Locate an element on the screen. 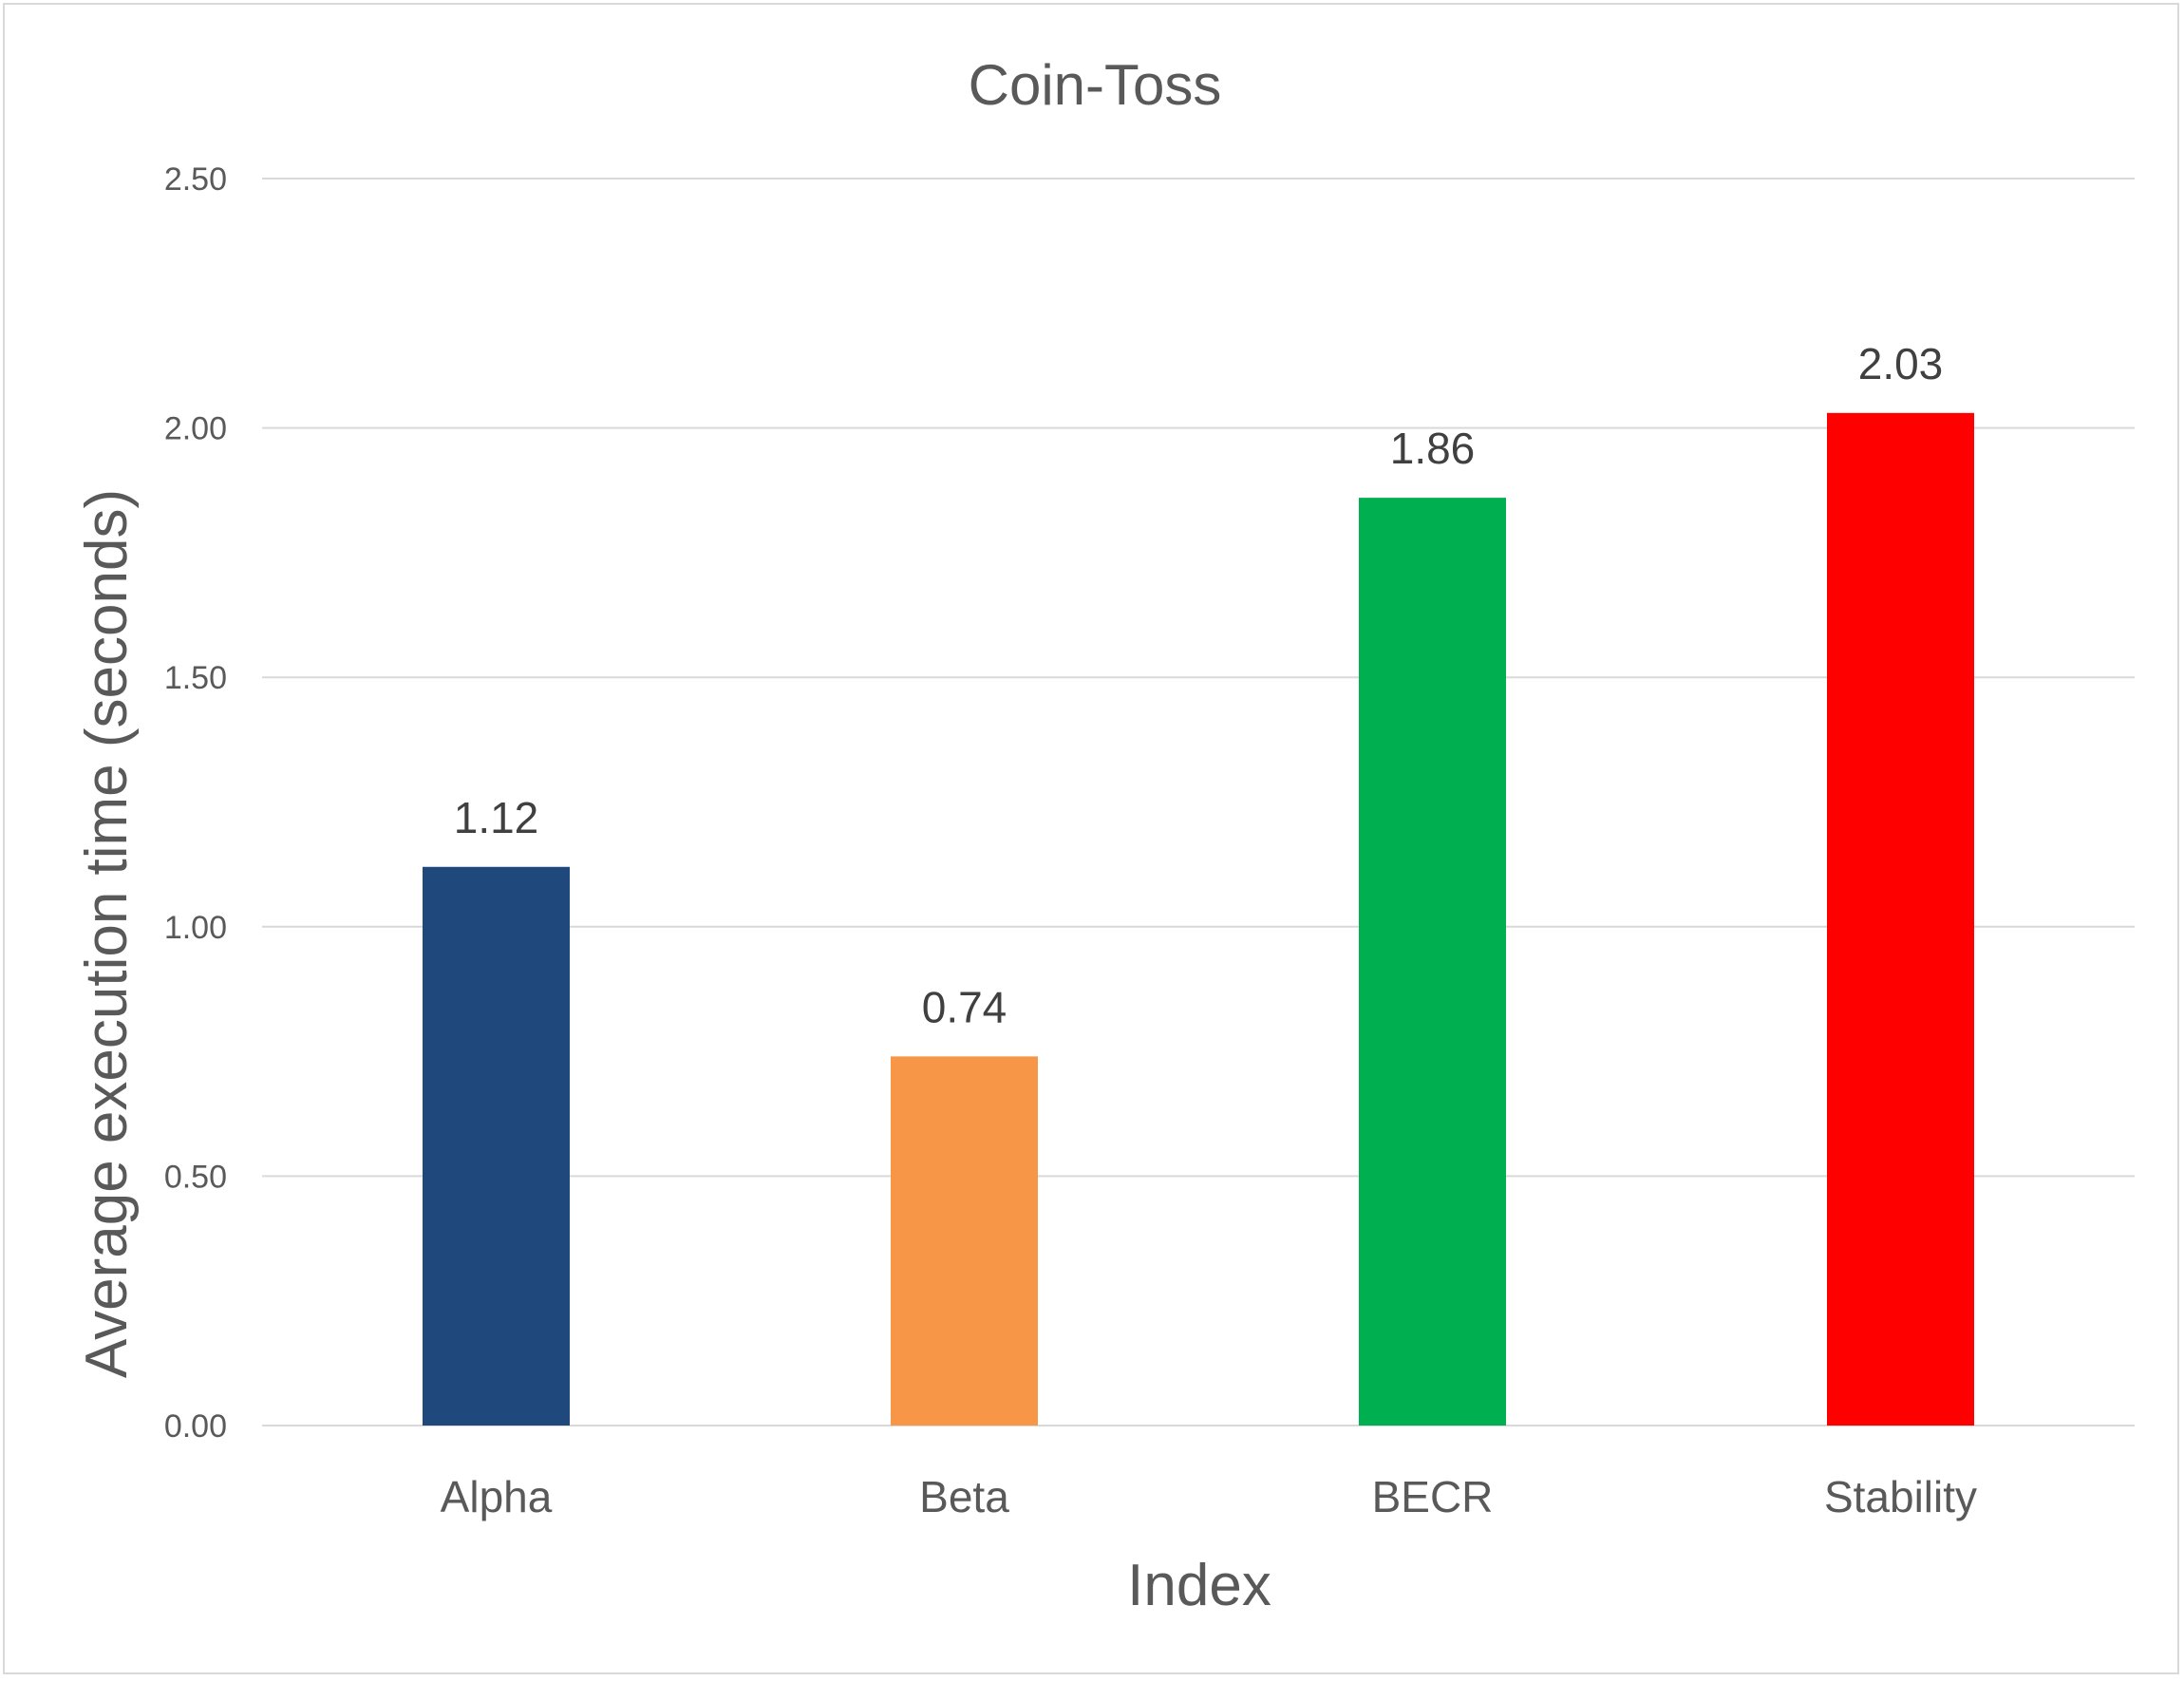  y-tick-label: 2.00 is located at coordinates (196, 429).